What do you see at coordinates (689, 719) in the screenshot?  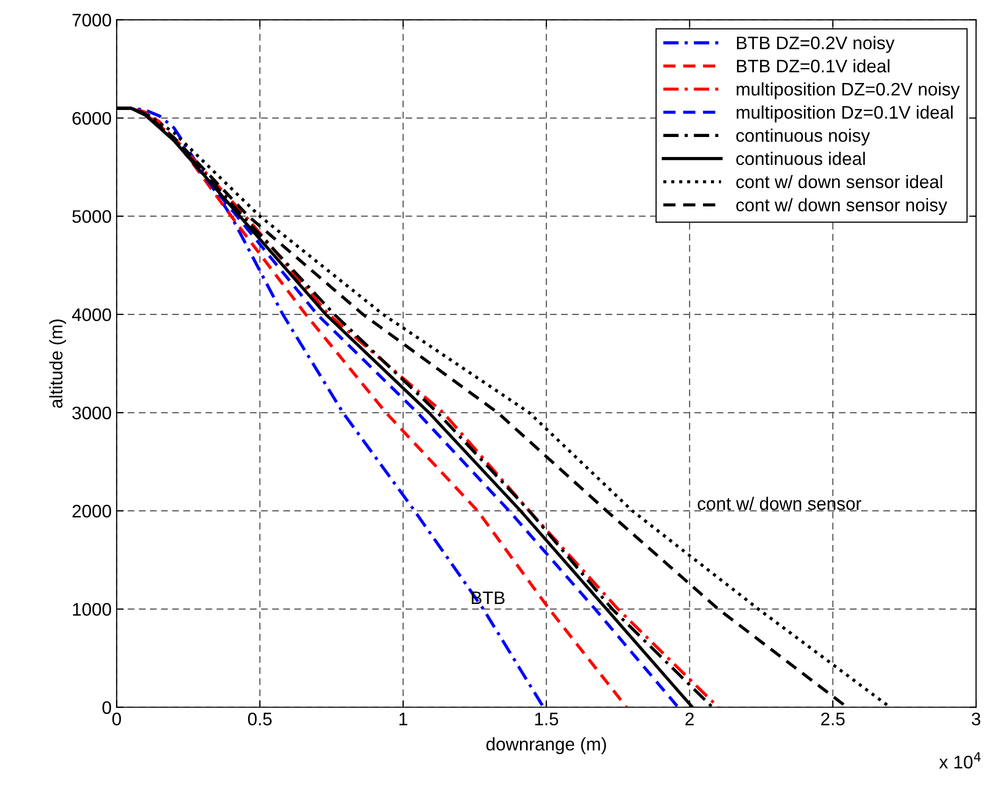 I see `x-tick-label: 2` at bounding box center [689, 719].